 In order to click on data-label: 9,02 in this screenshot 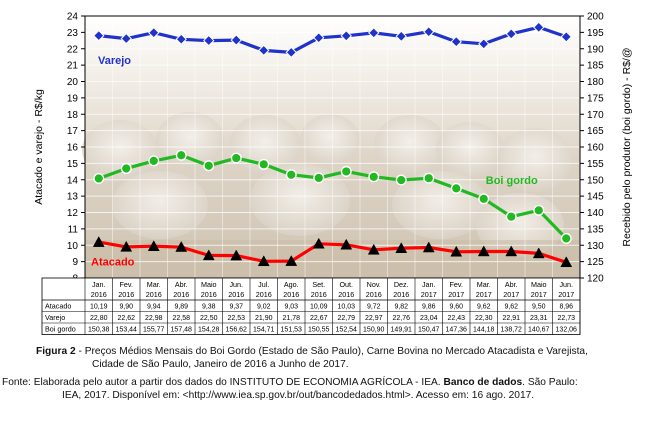, I will do `click(264, 307)`.